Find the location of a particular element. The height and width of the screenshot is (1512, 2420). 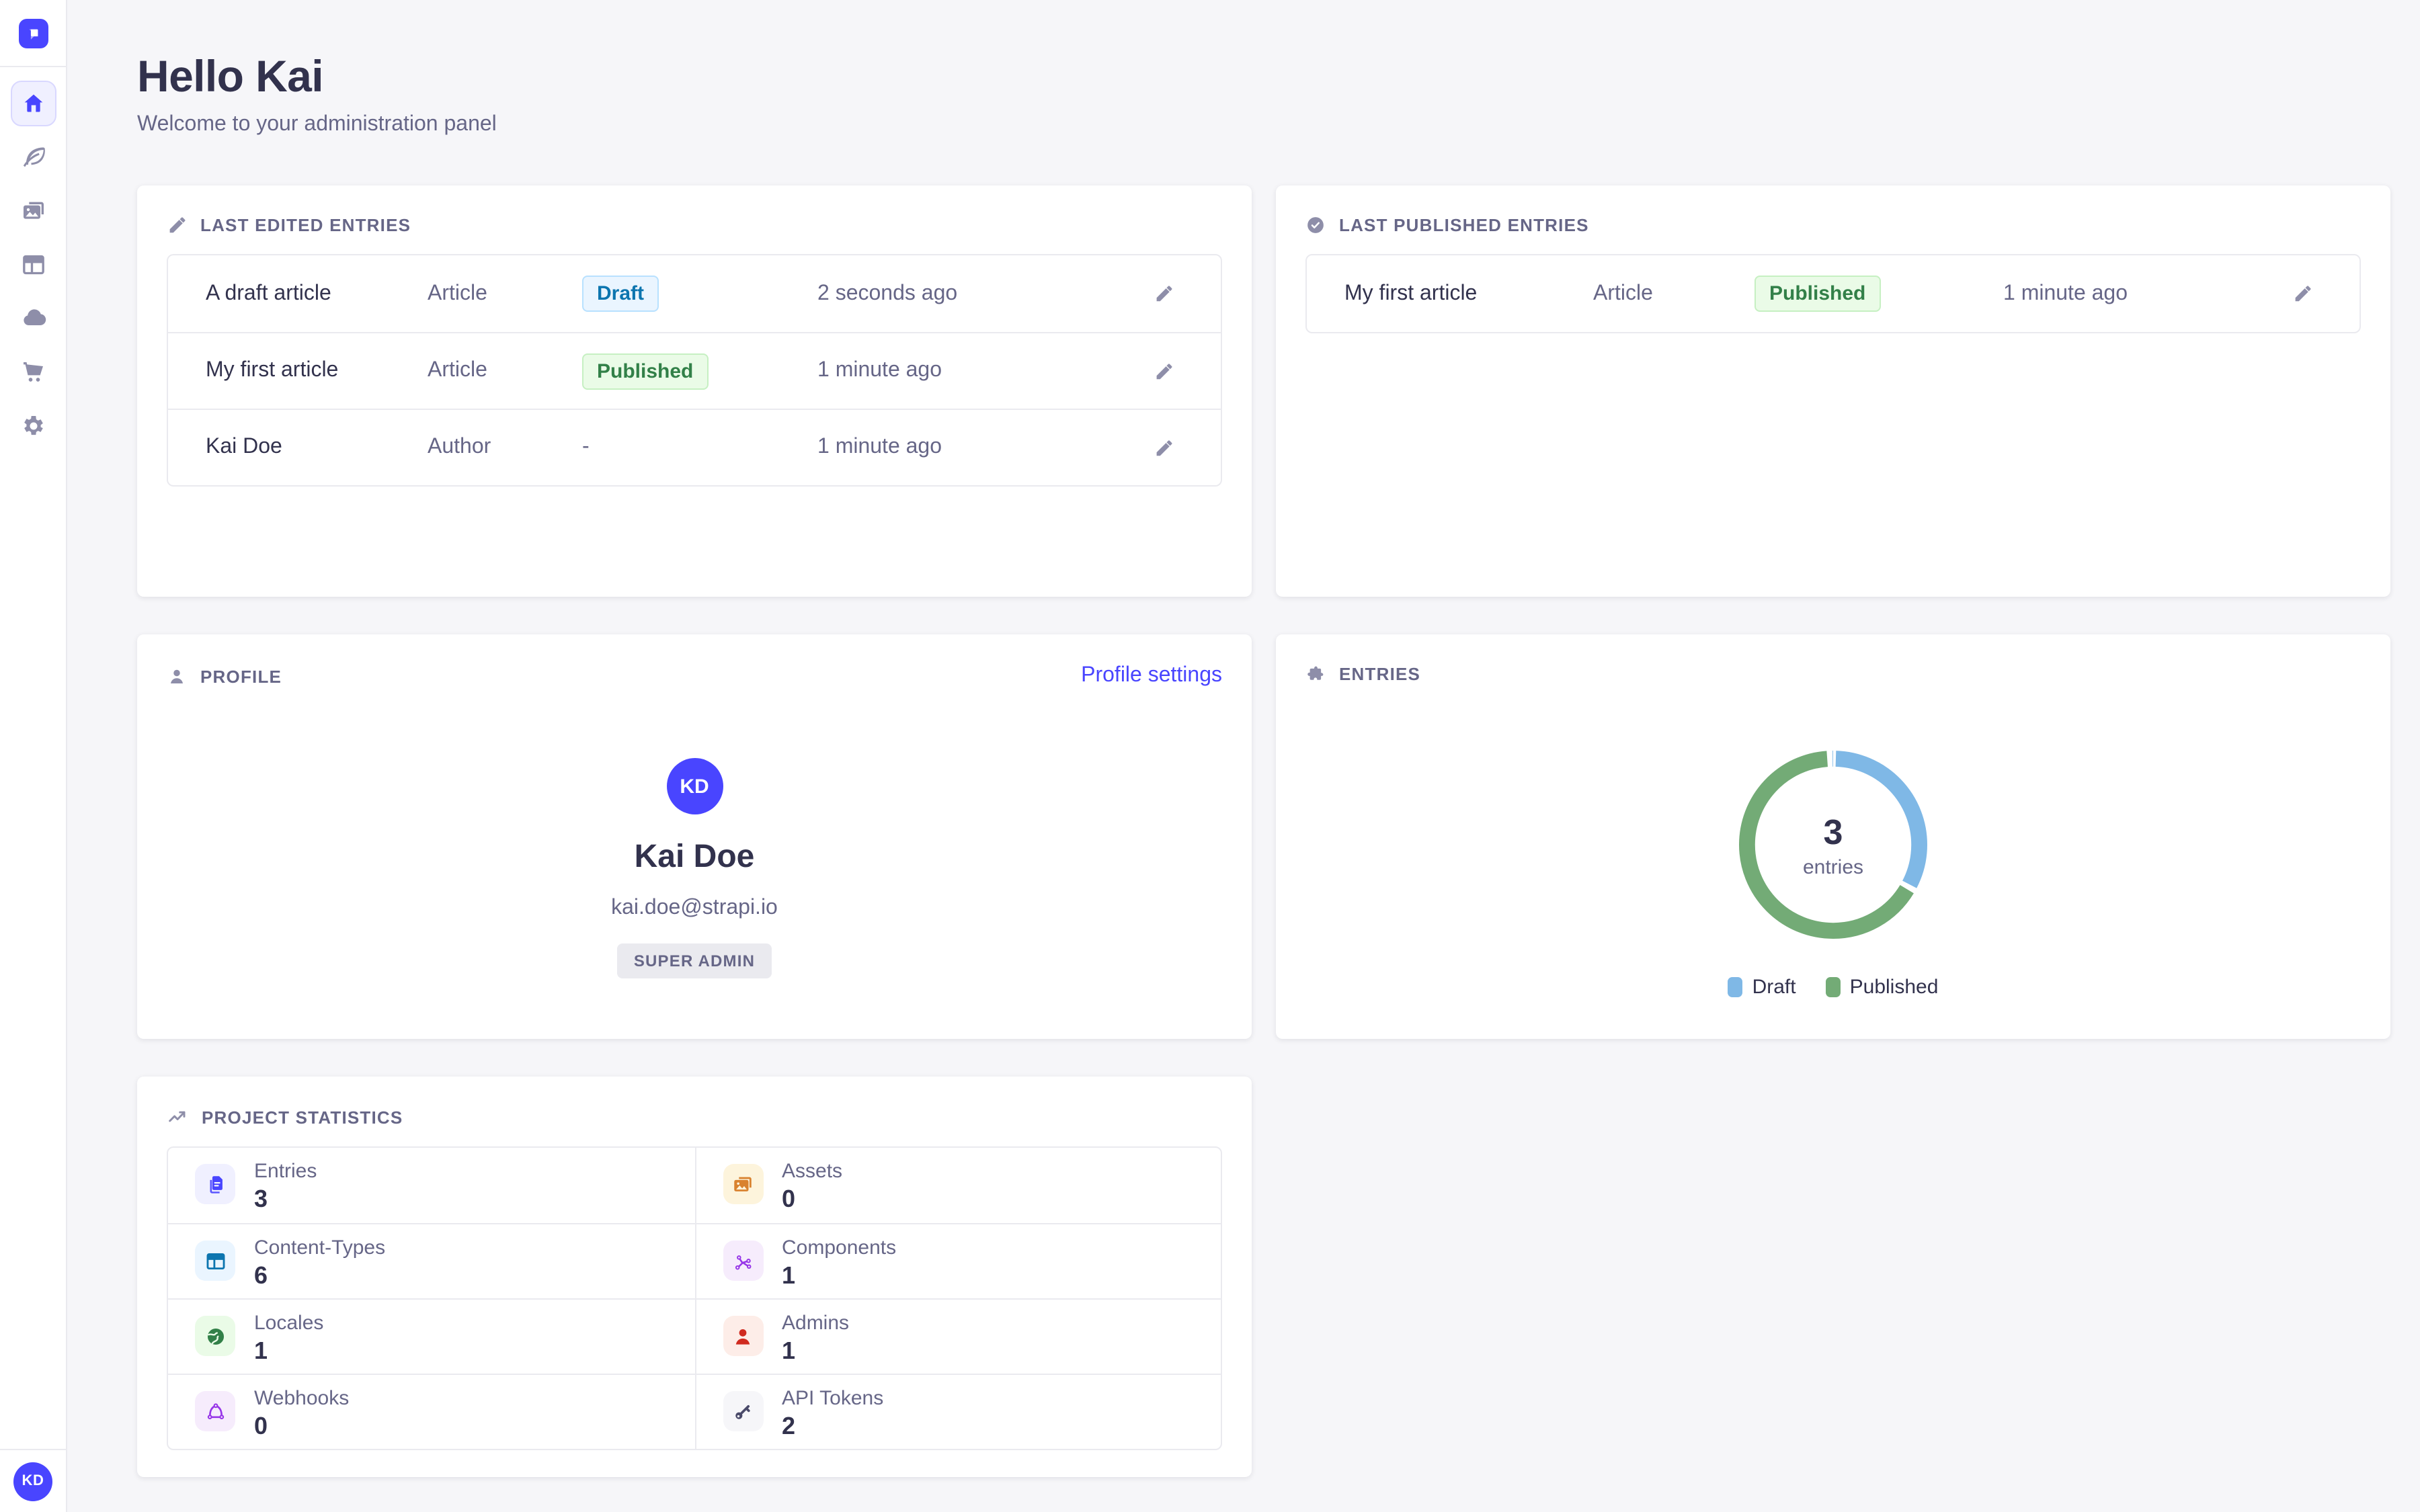

page-subtitle: Welcome to your administration panel is located at coordinates (317, 124).